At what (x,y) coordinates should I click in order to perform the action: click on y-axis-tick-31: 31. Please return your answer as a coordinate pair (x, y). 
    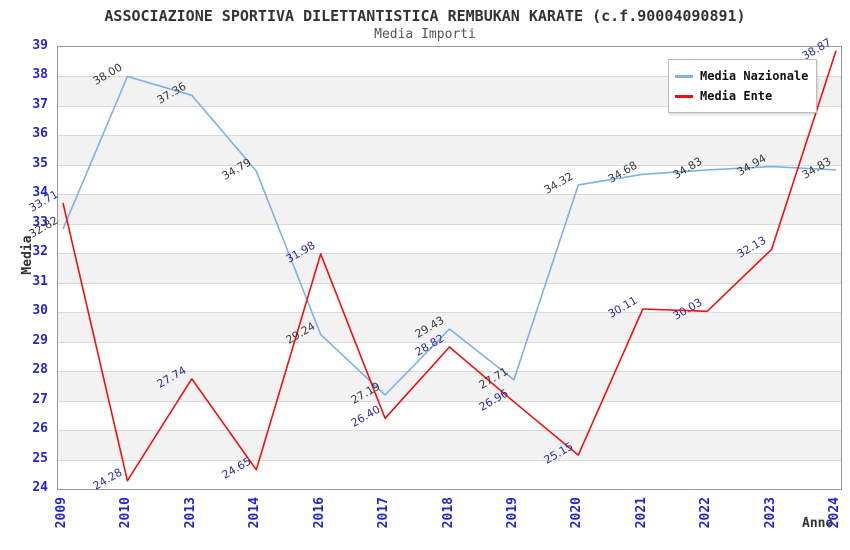
    Looking at the image, I should click on (40, 281).